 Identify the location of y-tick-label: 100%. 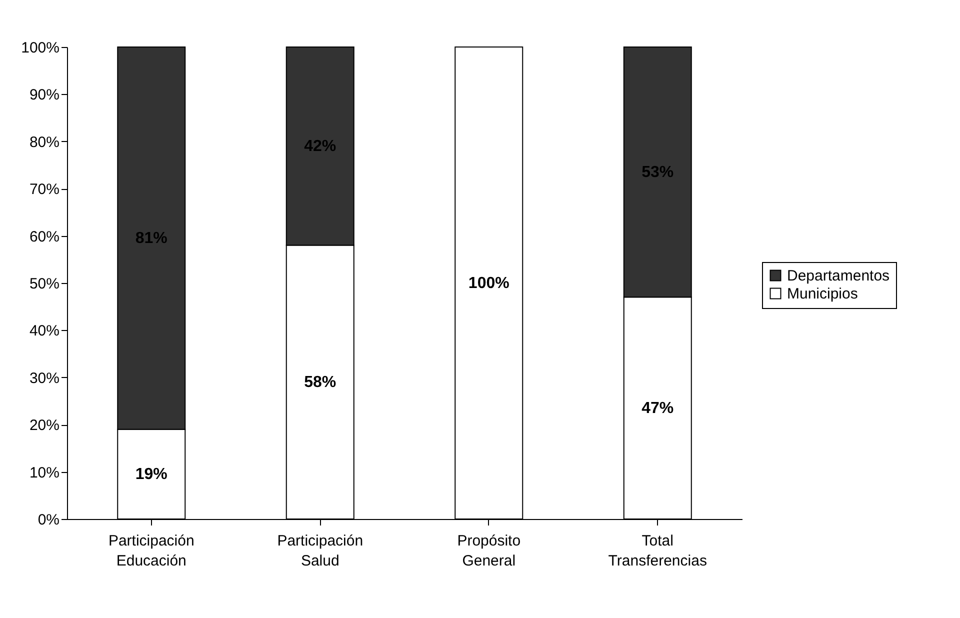
(40, 48).